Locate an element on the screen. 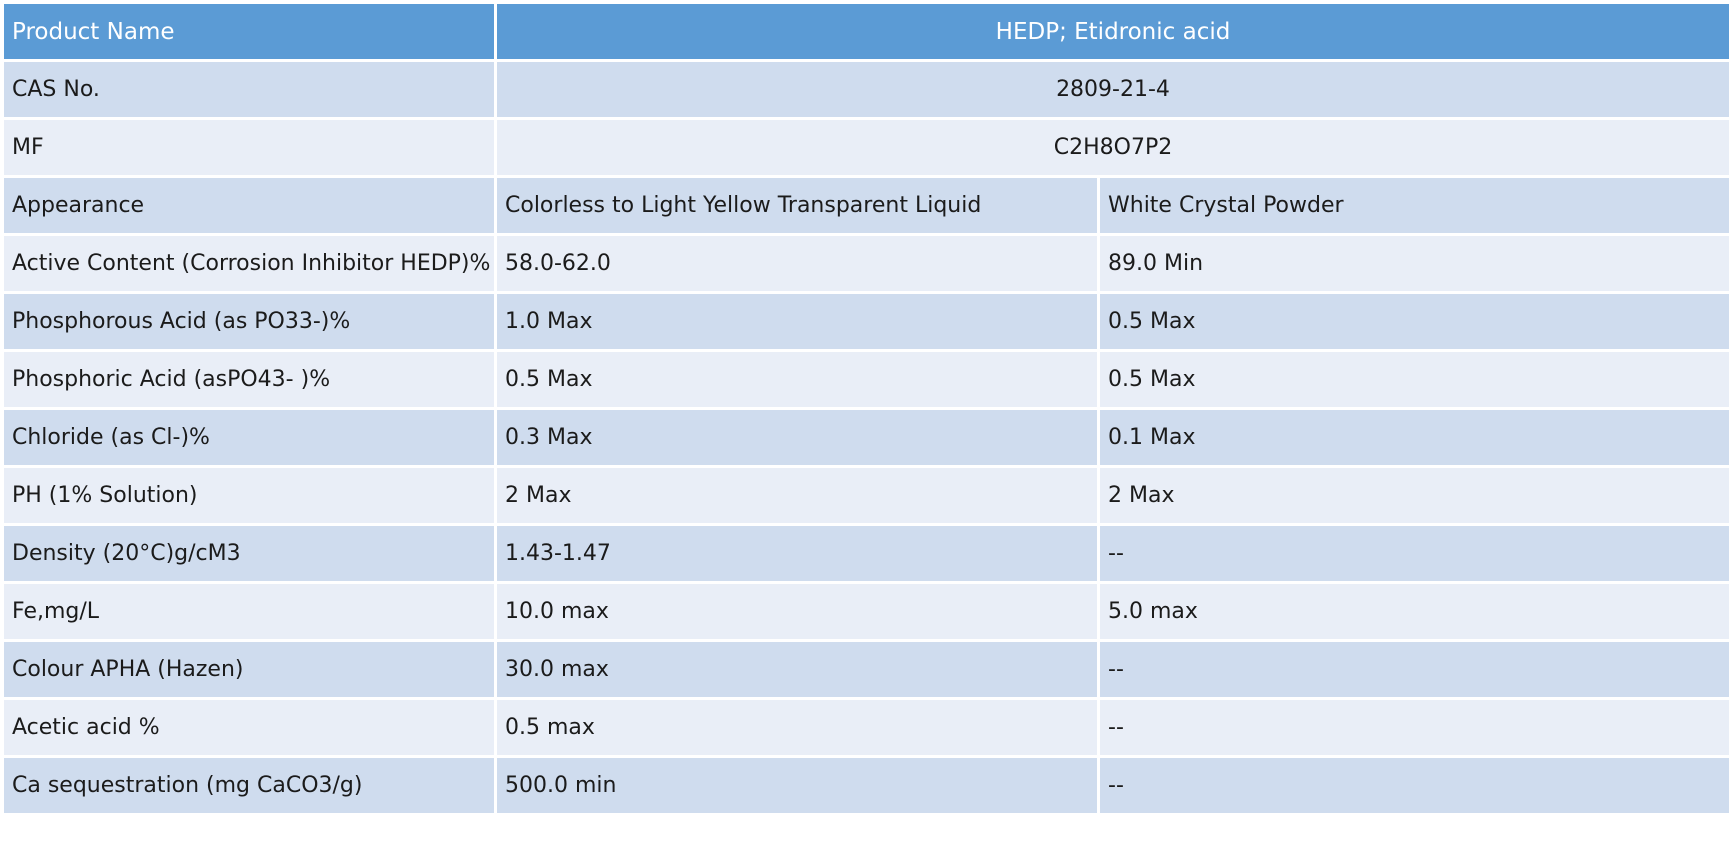 This screenshot has width=1731, height=856. table-row: PH (1% Solution) 2 Max 2 Max is located at coordinates (866, 495).